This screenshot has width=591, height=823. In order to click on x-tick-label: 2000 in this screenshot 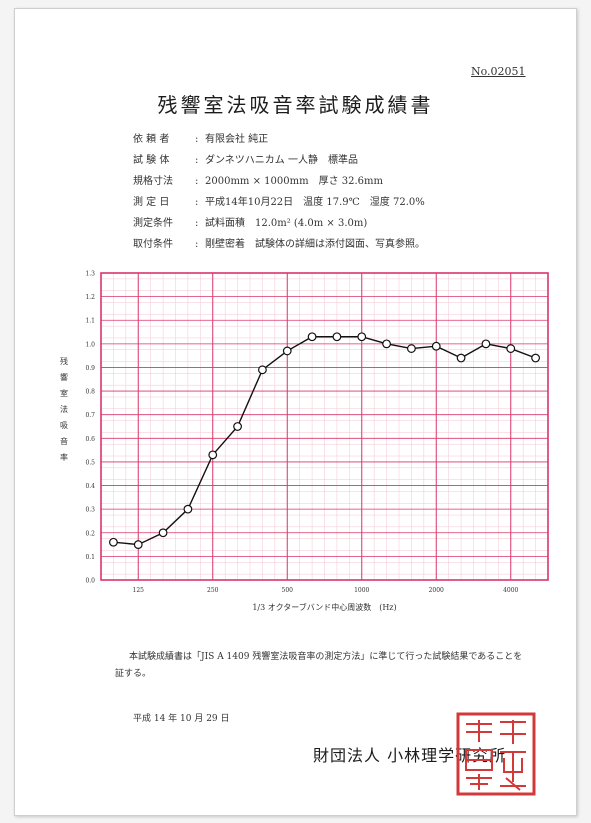, I will do `click(436, 590)`.